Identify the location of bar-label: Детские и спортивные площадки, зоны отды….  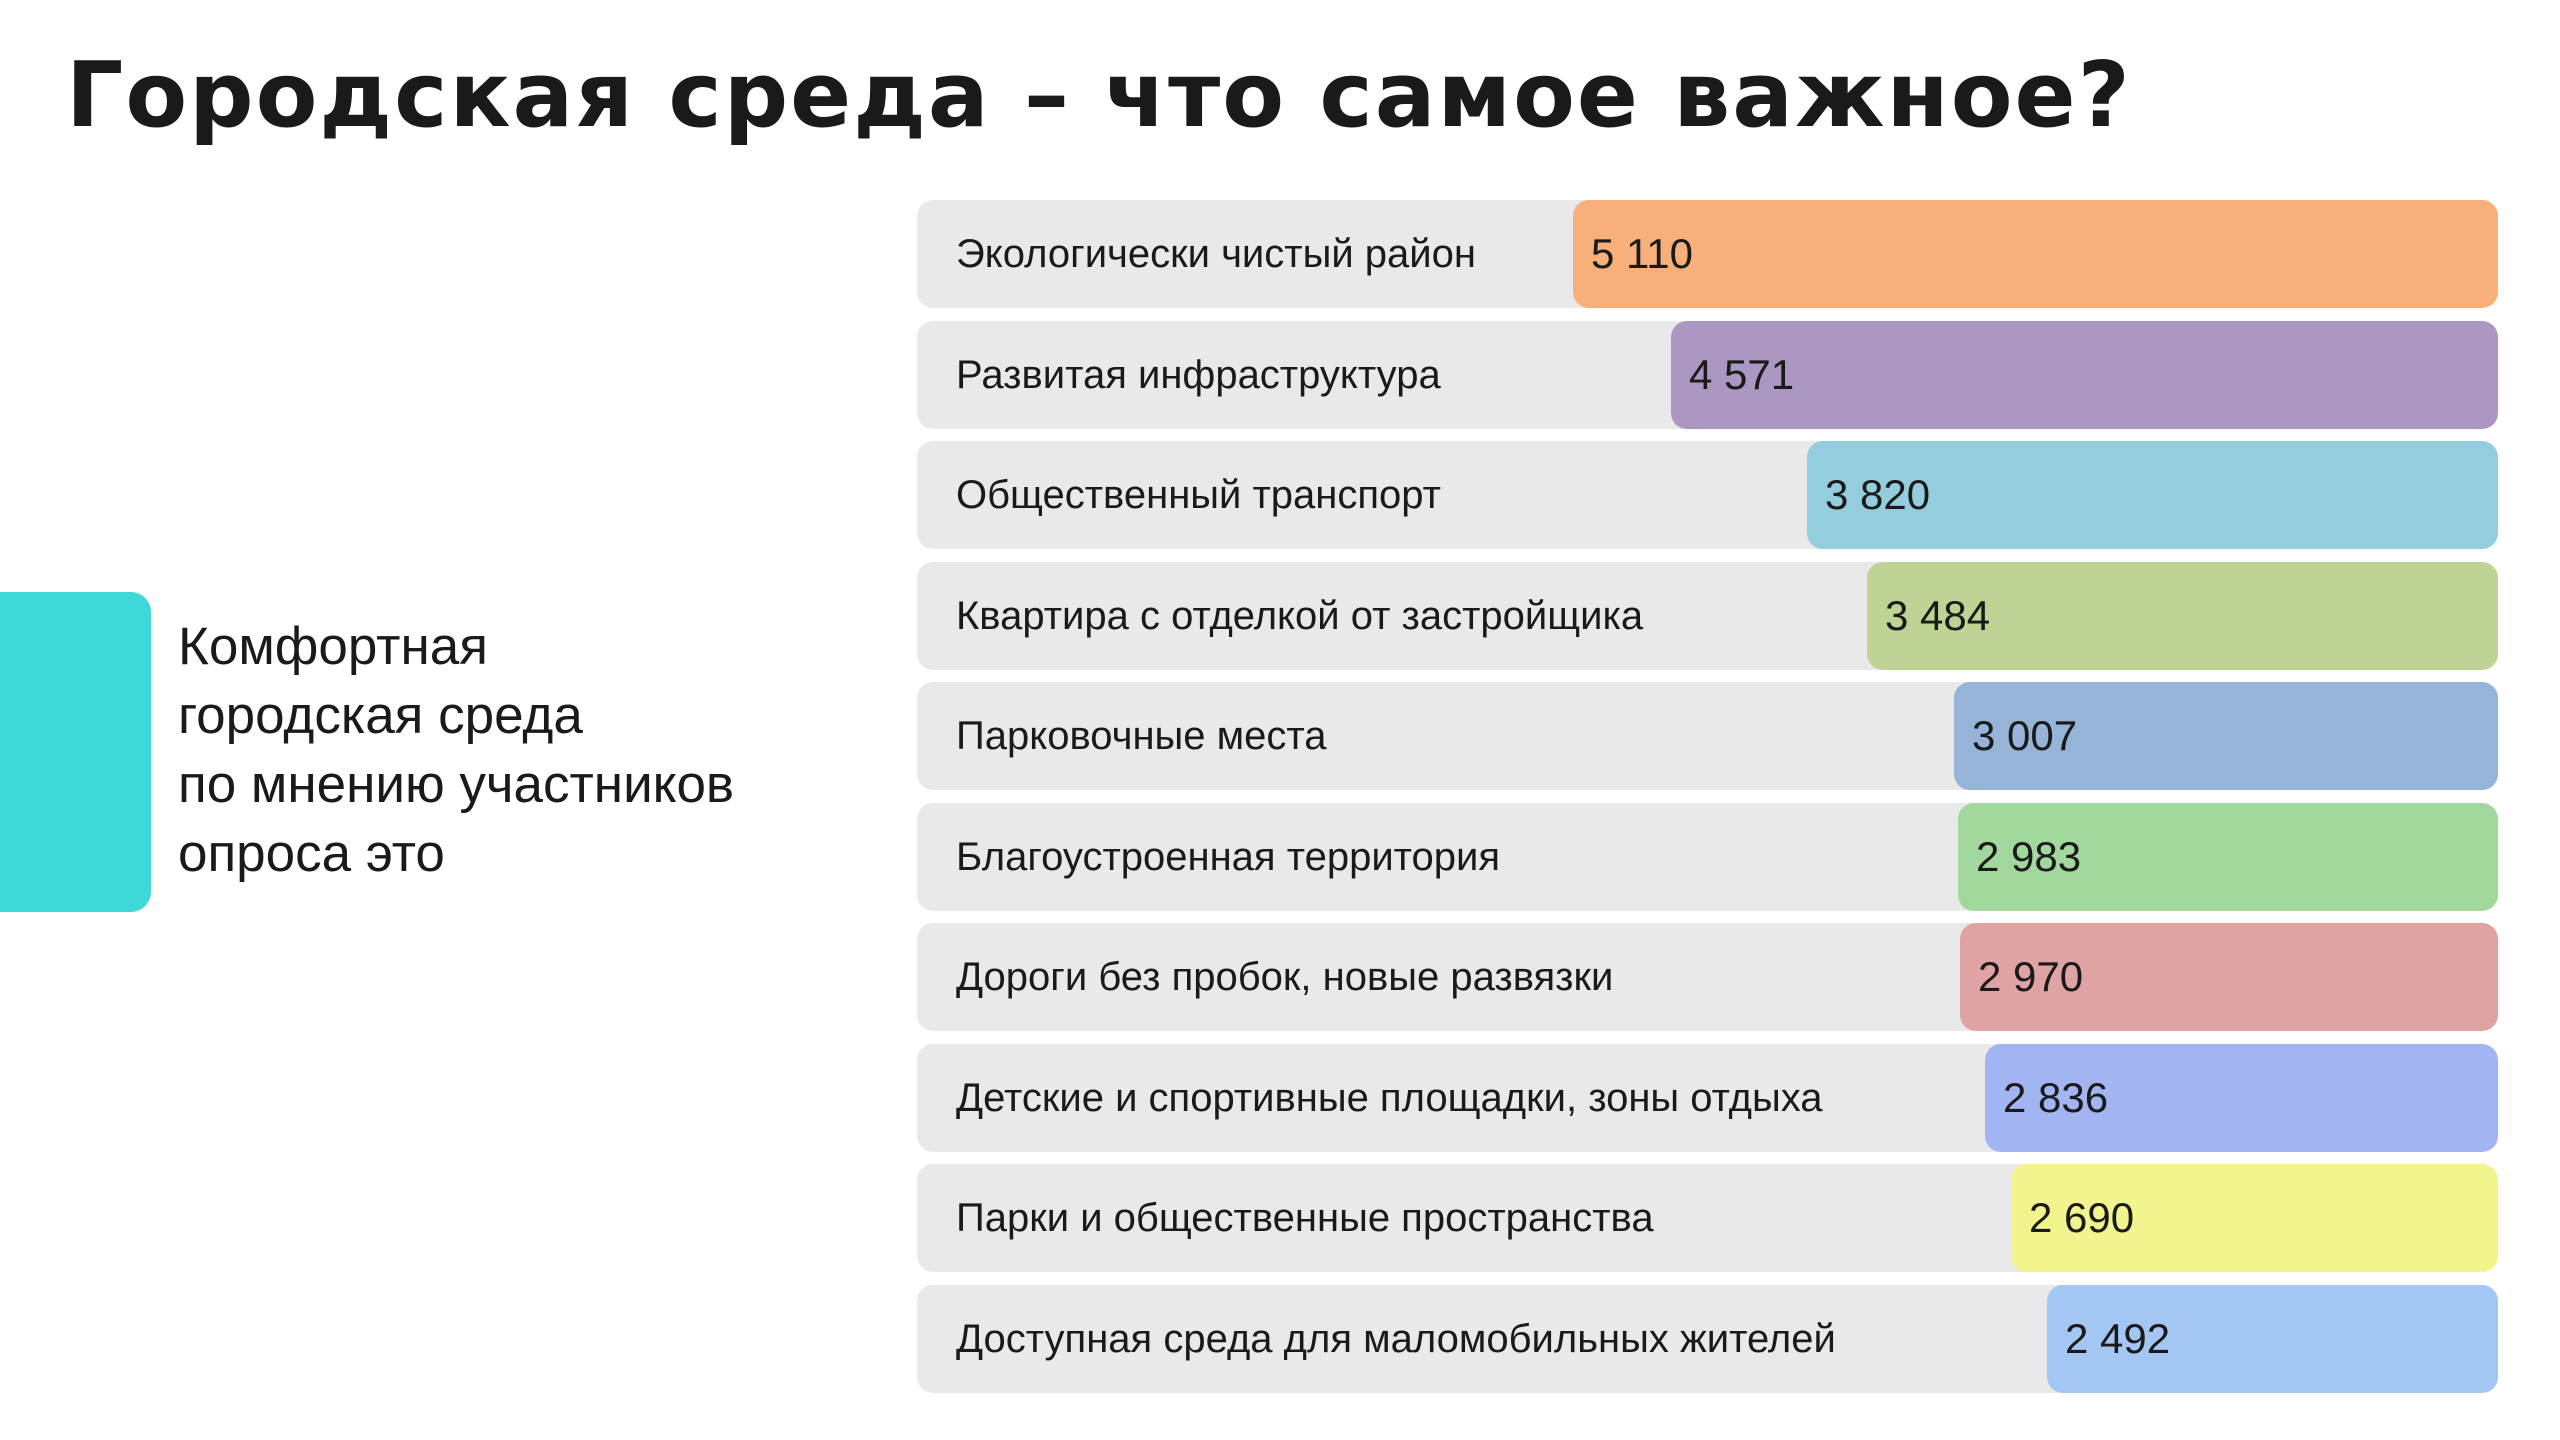
(1389, 1098).